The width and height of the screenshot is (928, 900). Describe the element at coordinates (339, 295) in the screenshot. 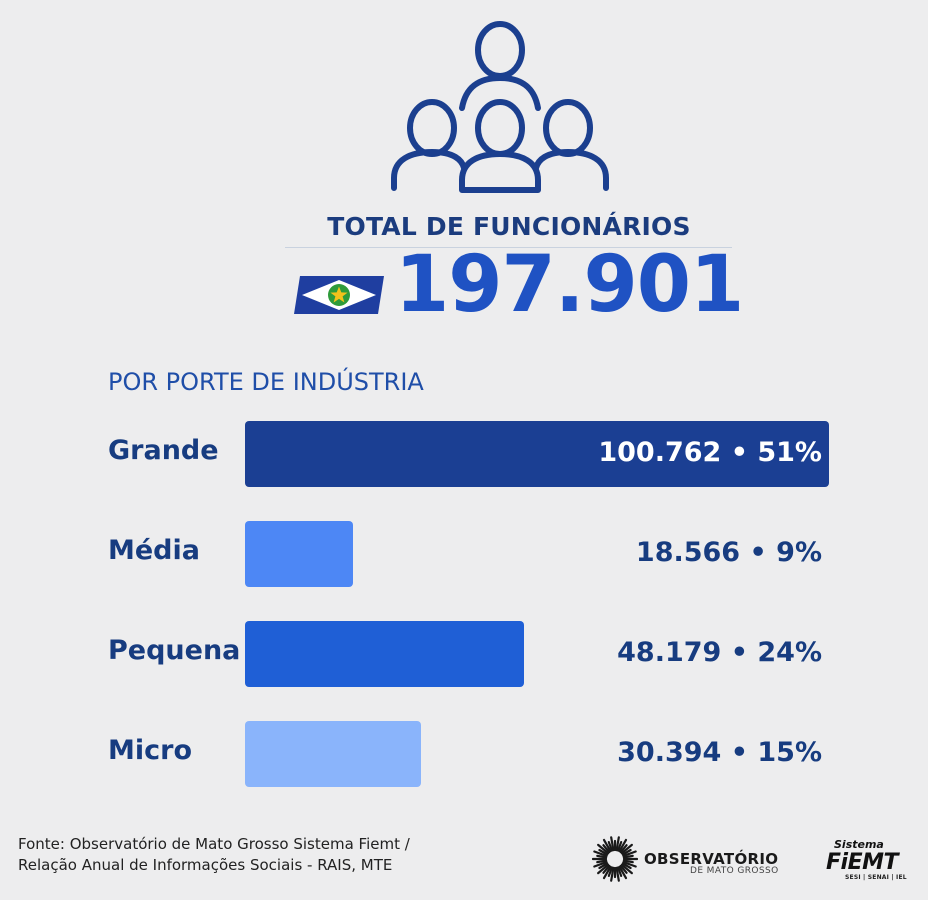

I see `mato-grosso-flag-icon` at that location.